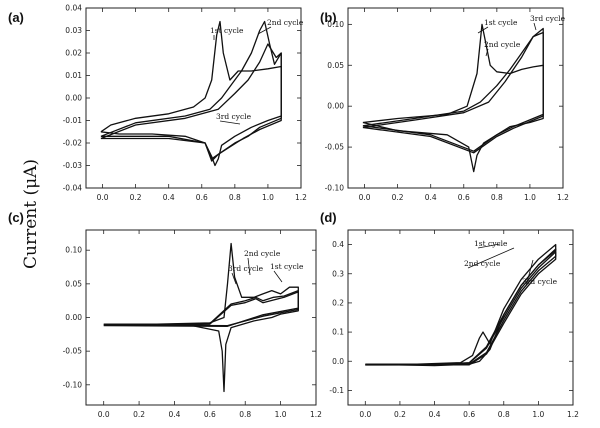  Describe the element at coordinates (328, 217) in the screenshot. I see `panel-label: (d)` at that location.